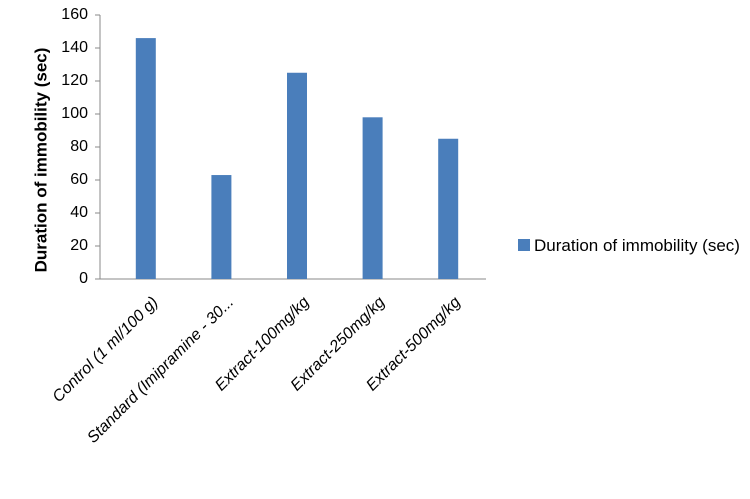  Describe the element at coordinates (83, 278) in the screenshot. I see `y-tick-label: 0` at that location.